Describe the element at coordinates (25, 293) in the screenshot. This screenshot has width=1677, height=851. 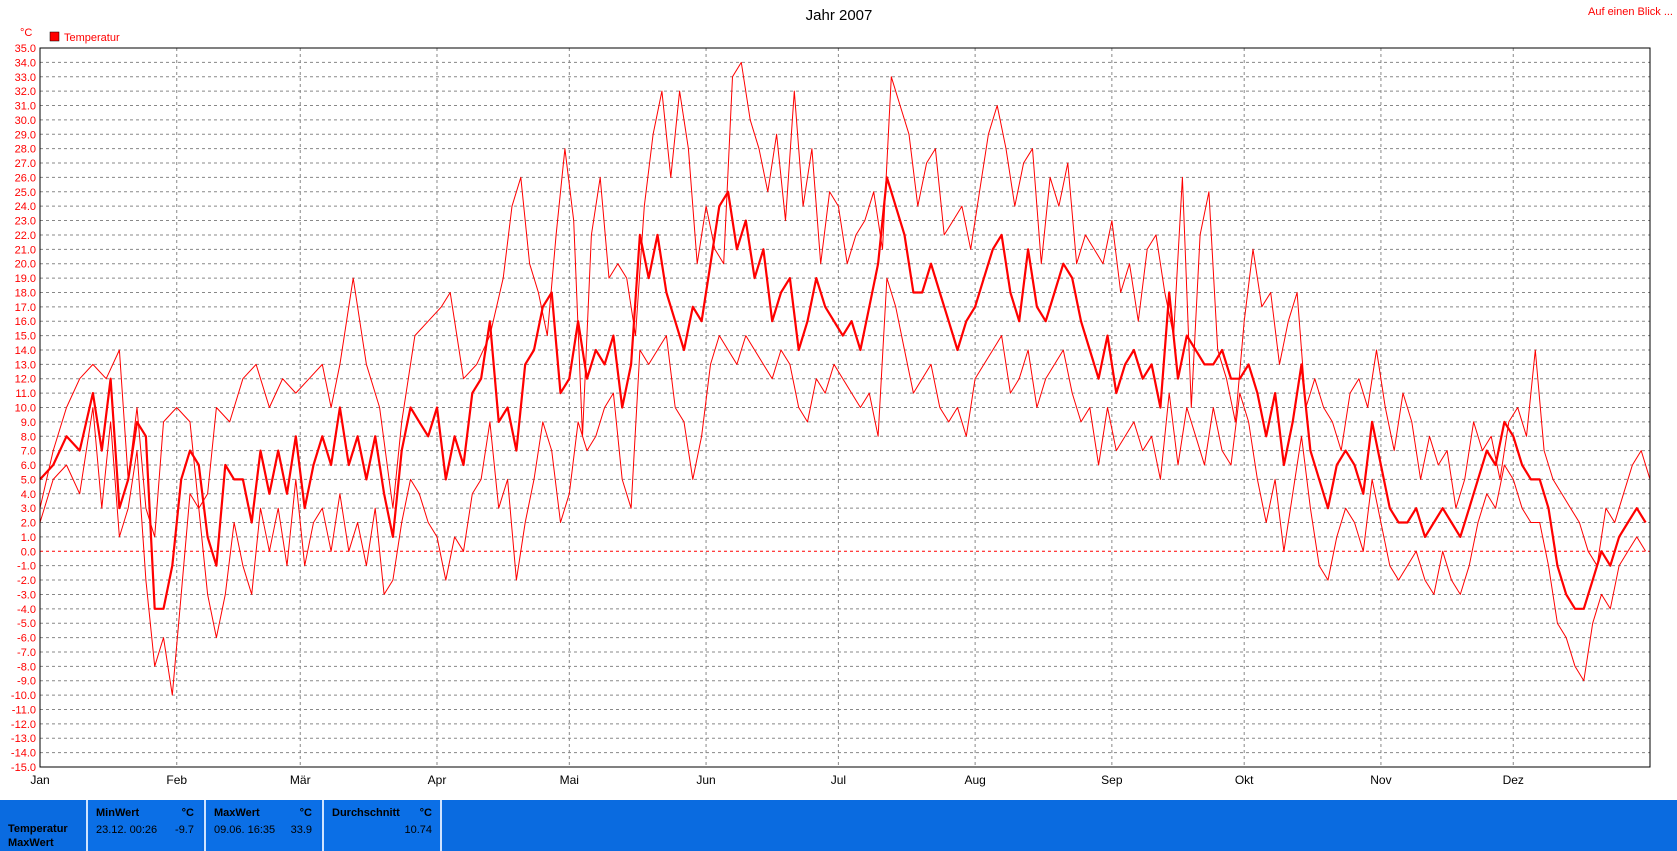
I see `y-tick-label: 18.0` at that location.